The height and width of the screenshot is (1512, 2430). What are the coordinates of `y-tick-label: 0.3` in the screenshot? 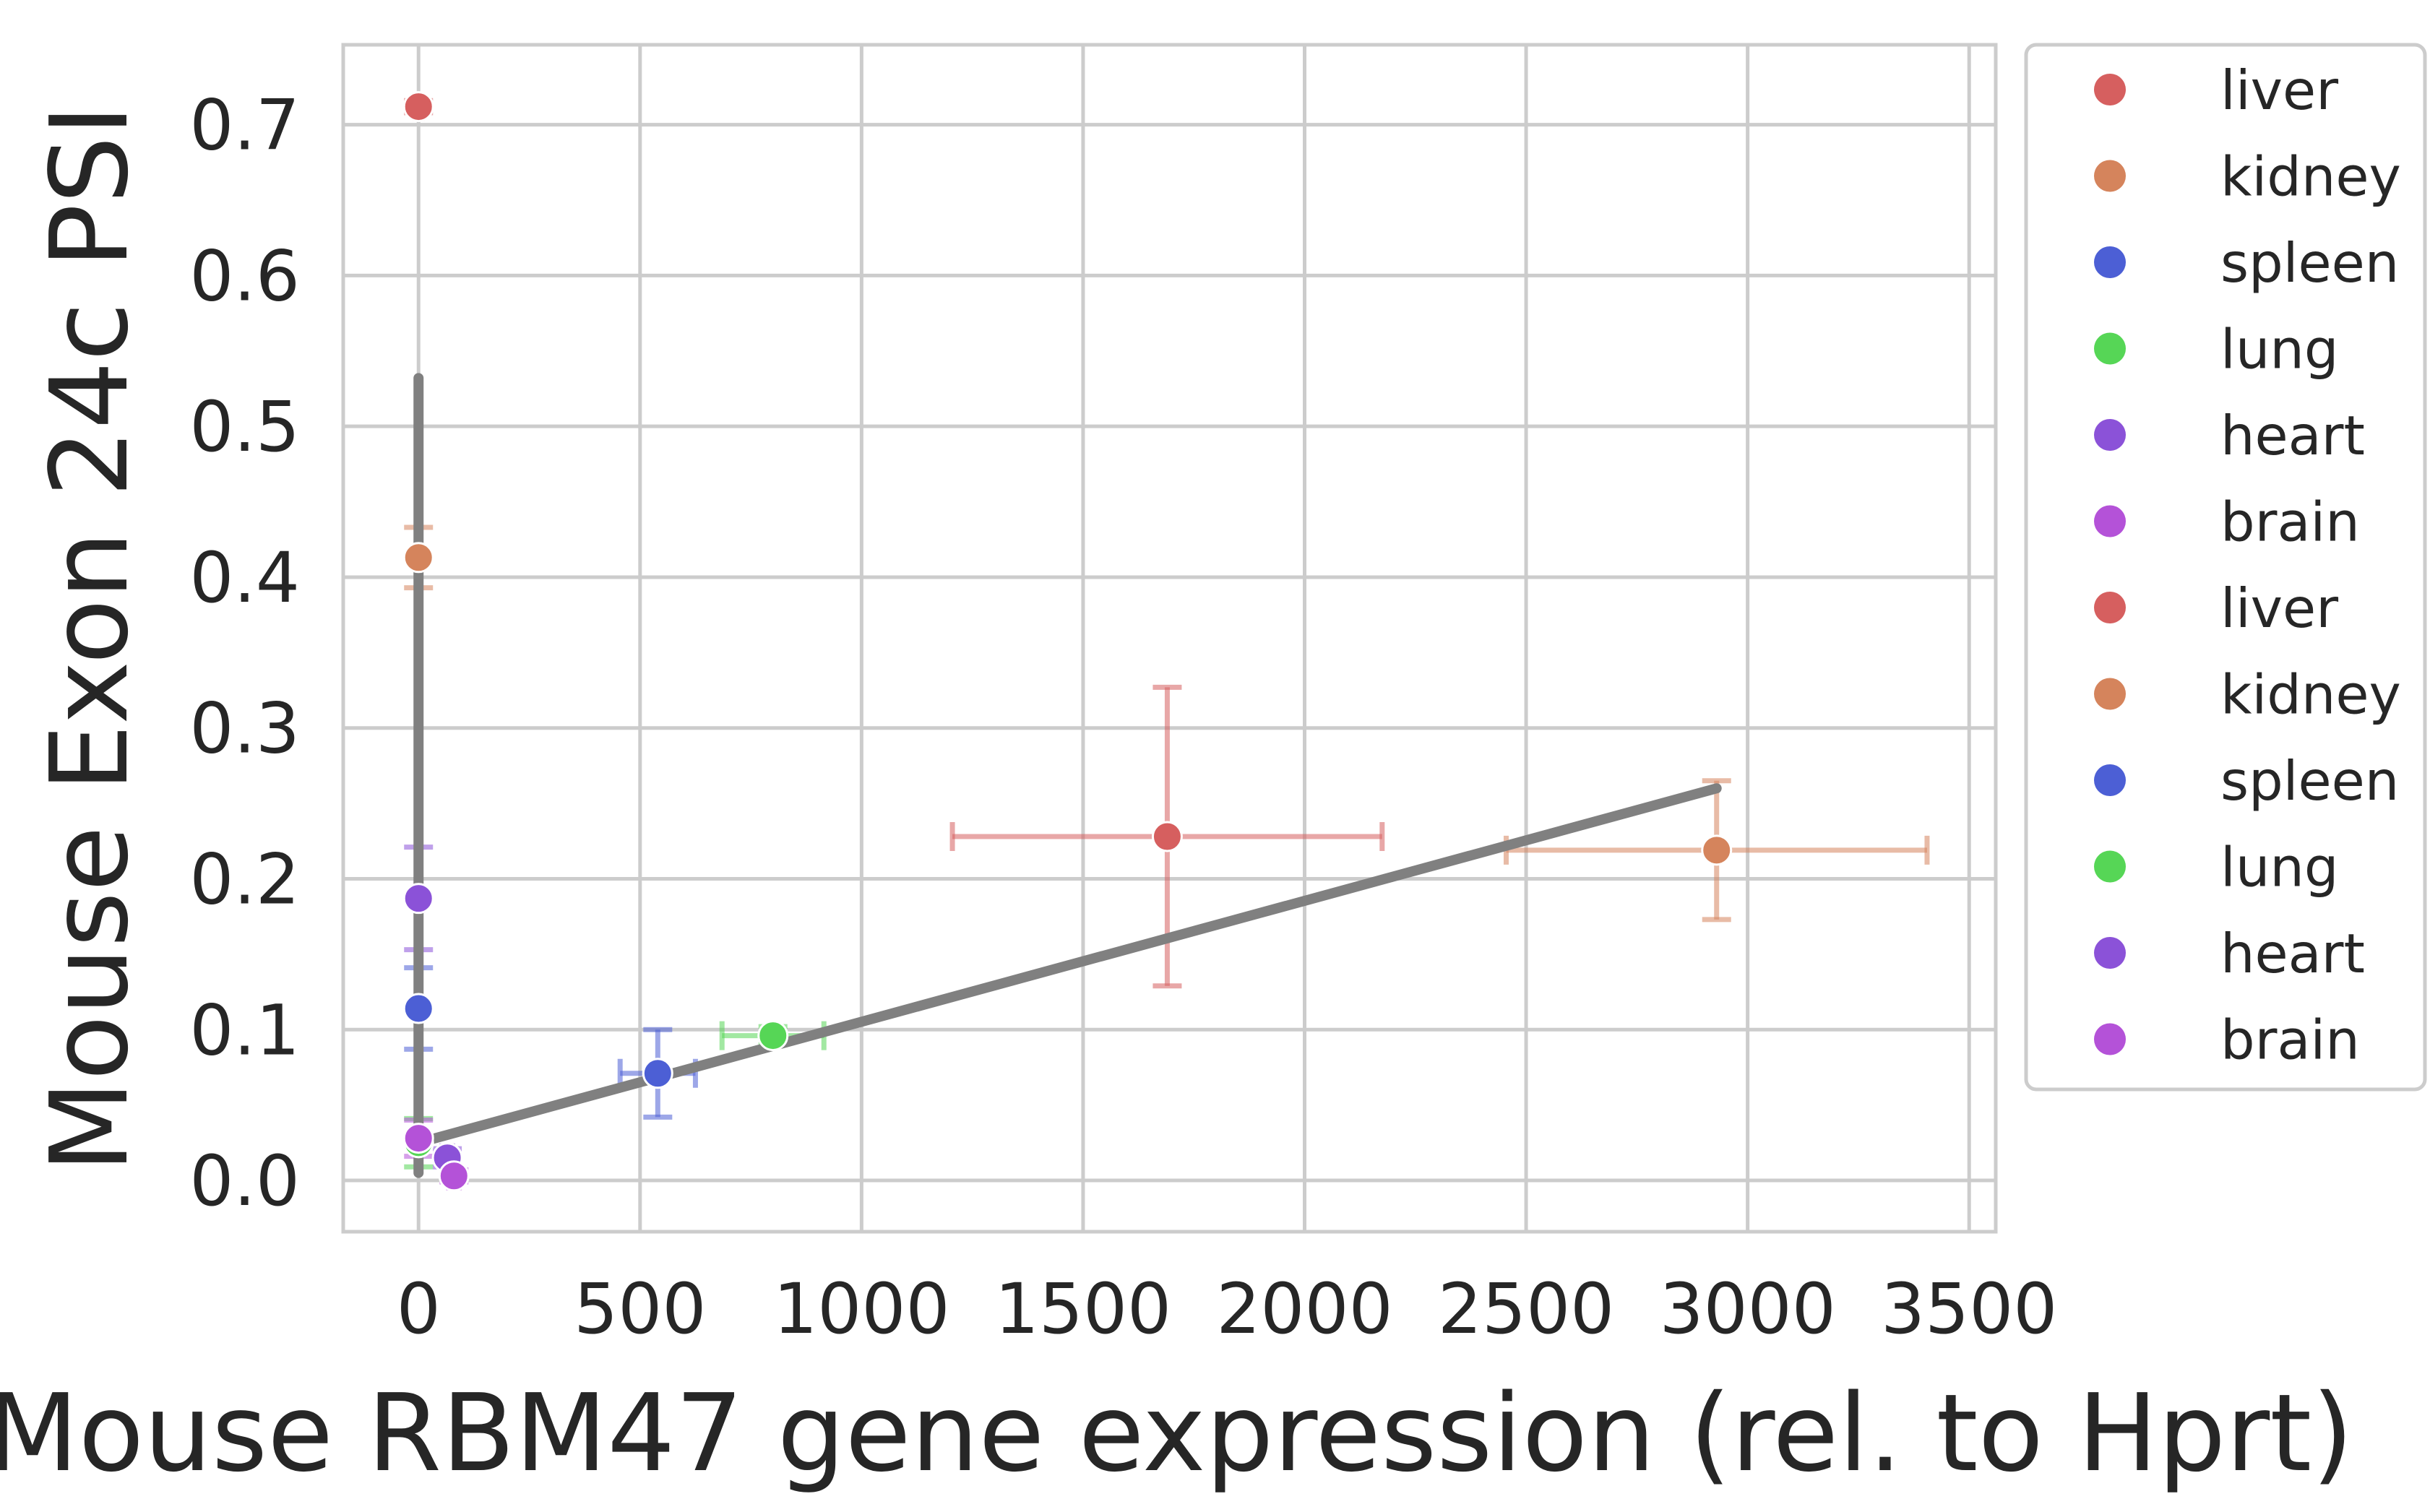 It's located at (244, 728).